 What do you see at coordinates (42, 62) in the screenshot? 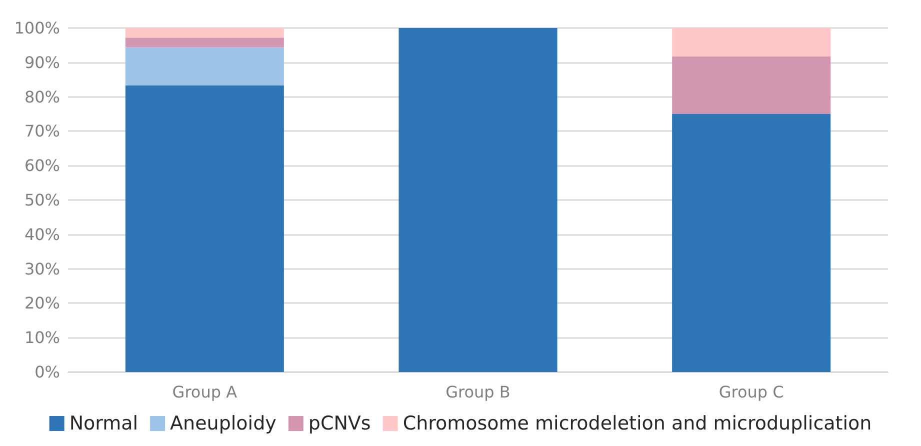
I see `y-tick-label: 90%` at bounding box center [42, 62].